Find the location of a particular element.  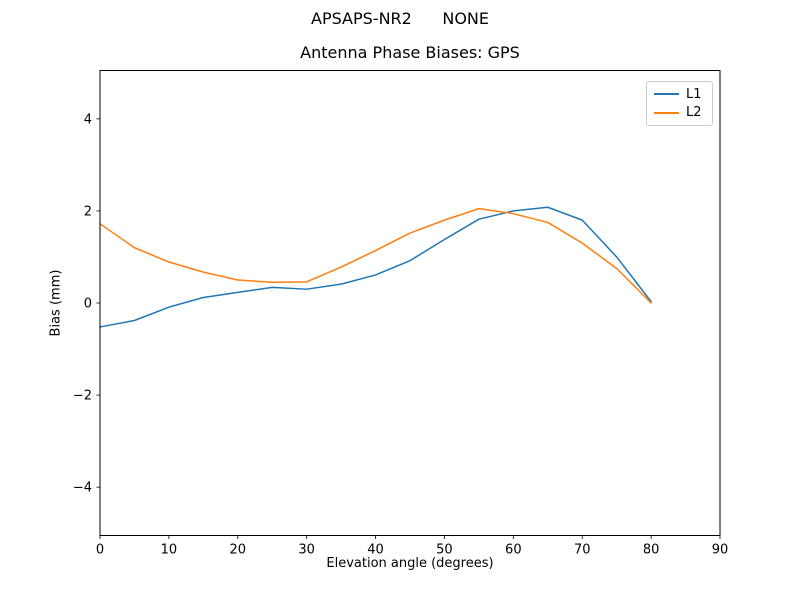

x-tick-label: 60 is located at coordinates (513, 550).